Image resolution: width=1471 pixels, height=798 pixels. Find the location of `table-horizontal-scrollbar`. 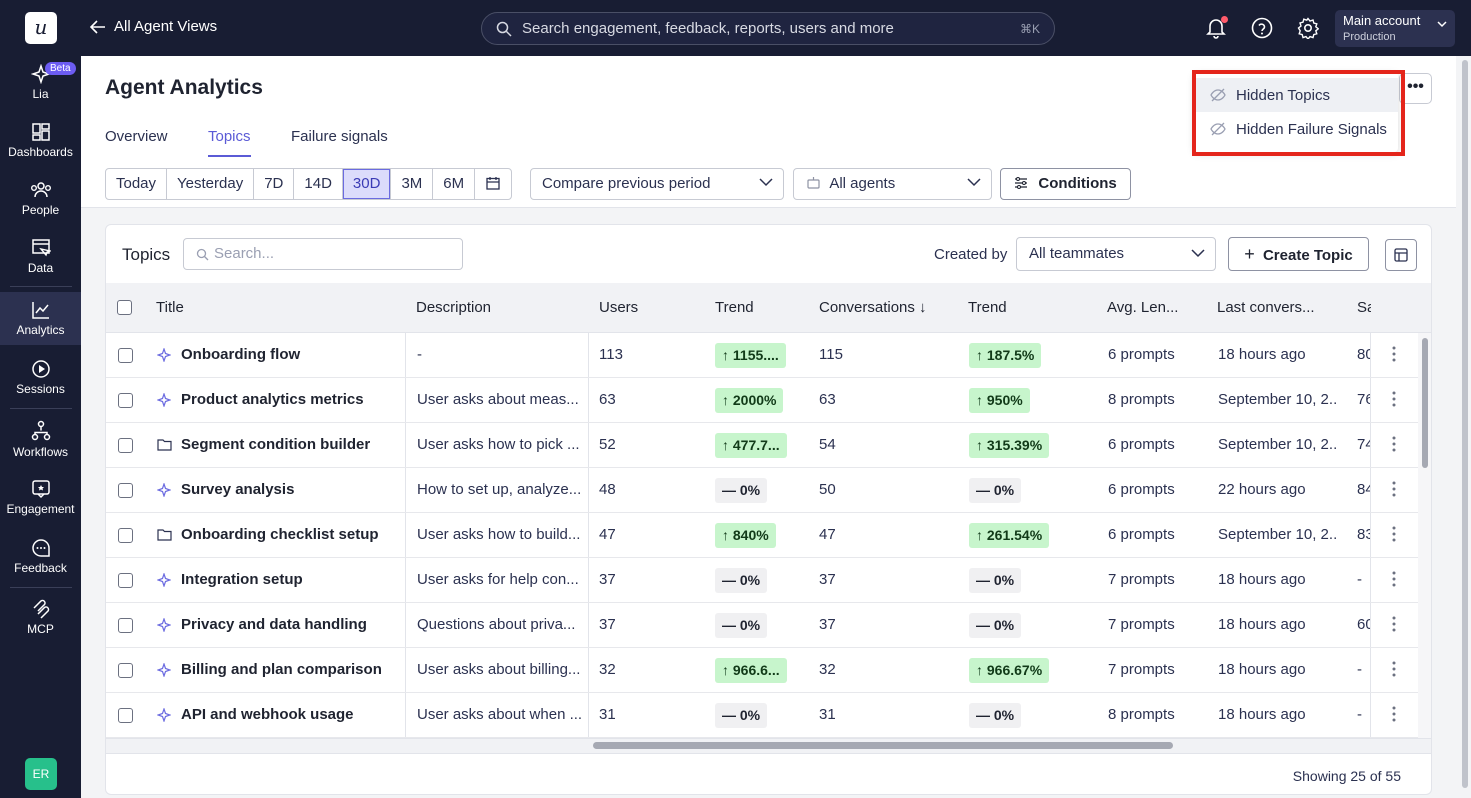

table-horizontal-scrollbar is located at coordinates (768, 745).